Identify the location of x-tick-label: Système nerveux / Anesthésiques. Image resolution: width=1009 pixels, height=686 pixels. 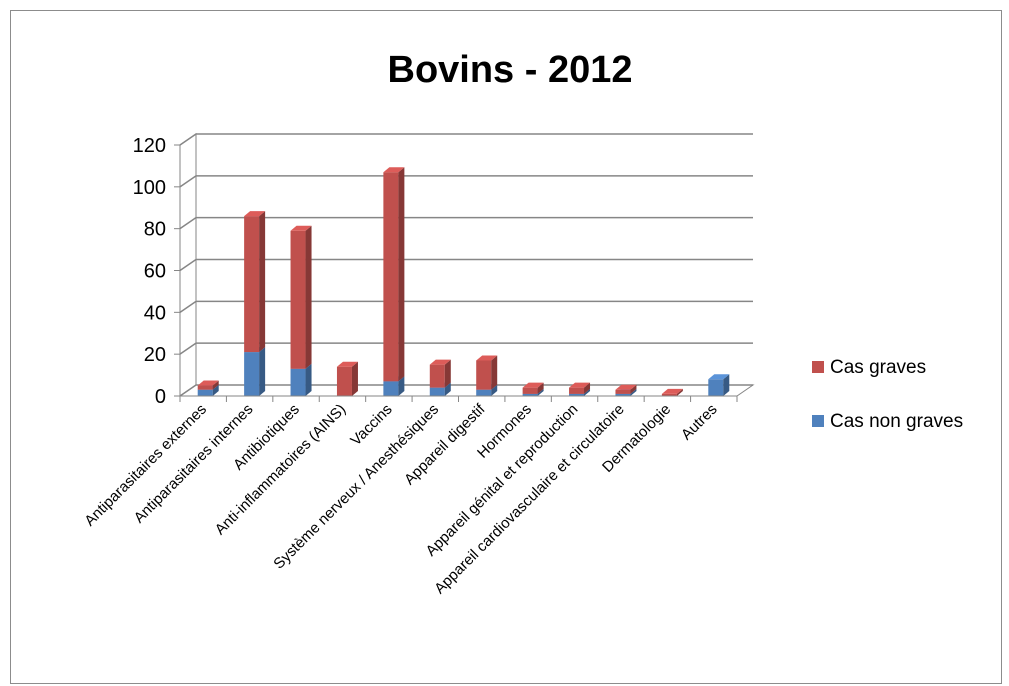
(356, 487).